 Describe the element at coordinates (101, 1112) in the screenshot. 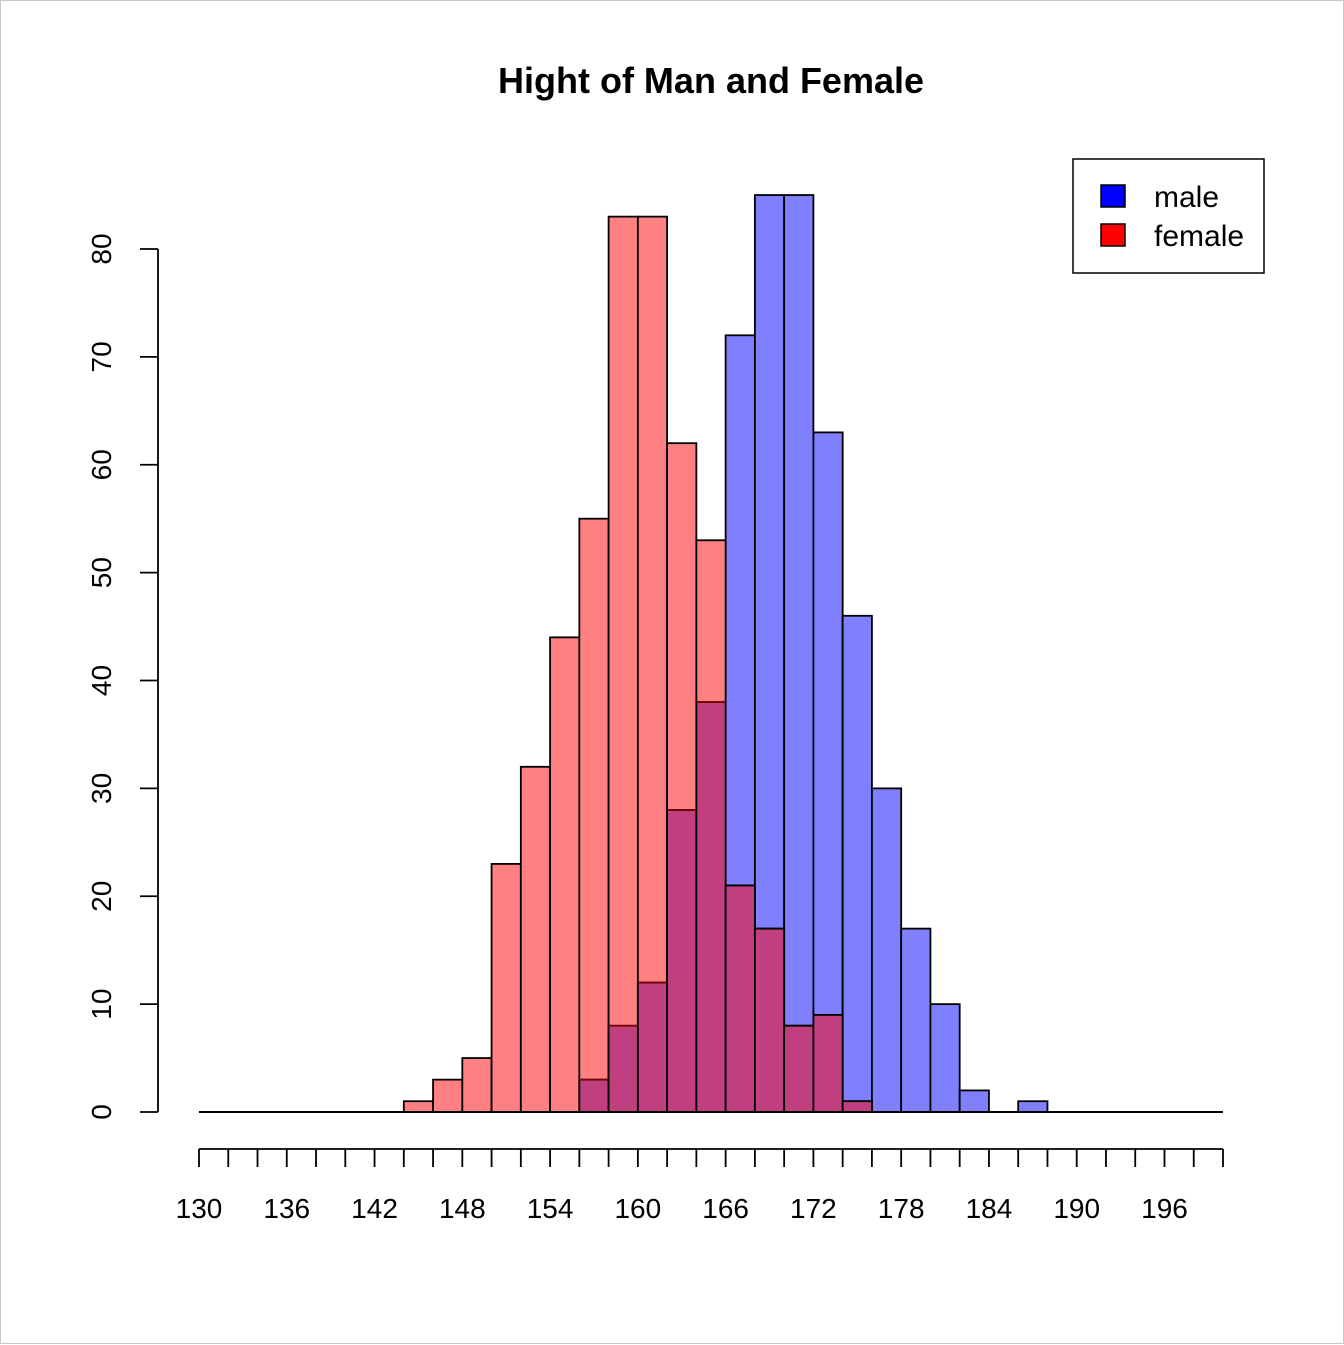

I see `y-tick-label-0: 0` at that location.